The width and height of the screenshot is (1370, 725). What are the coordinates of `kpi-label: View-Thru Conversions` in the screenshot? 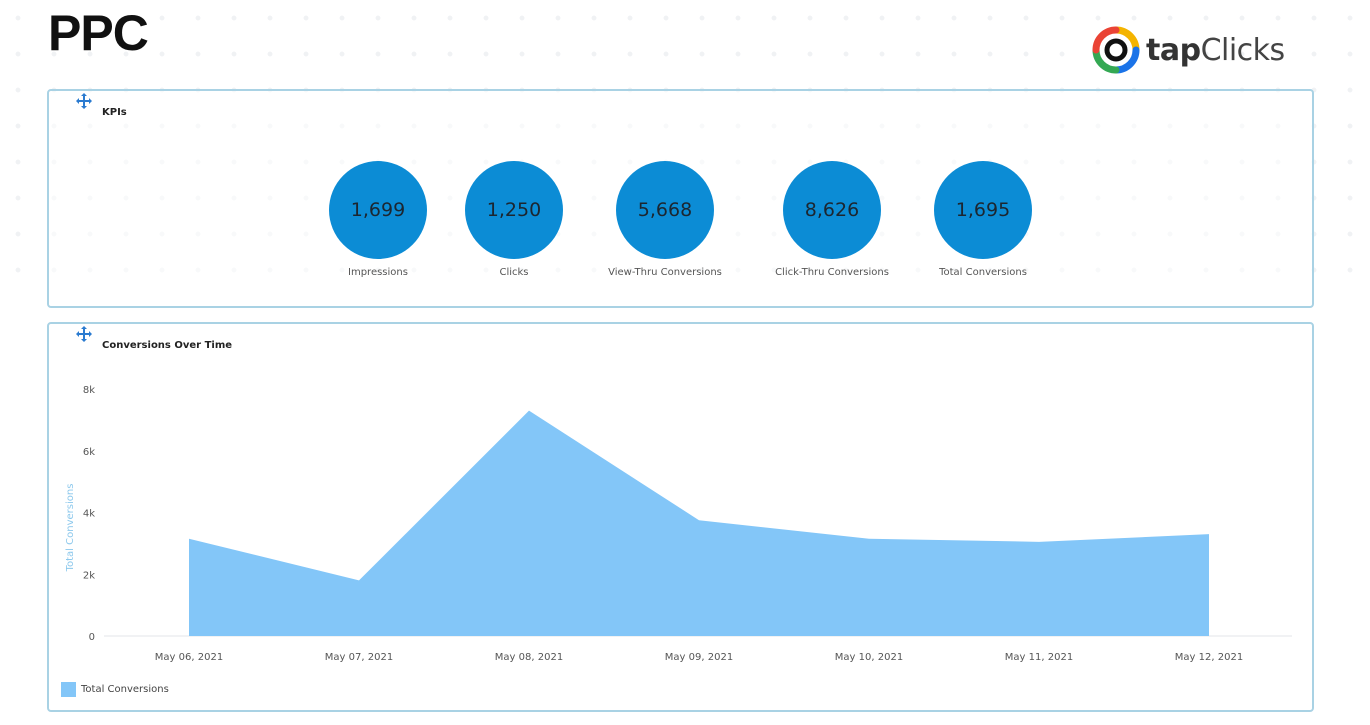 It's located at (665, 272).